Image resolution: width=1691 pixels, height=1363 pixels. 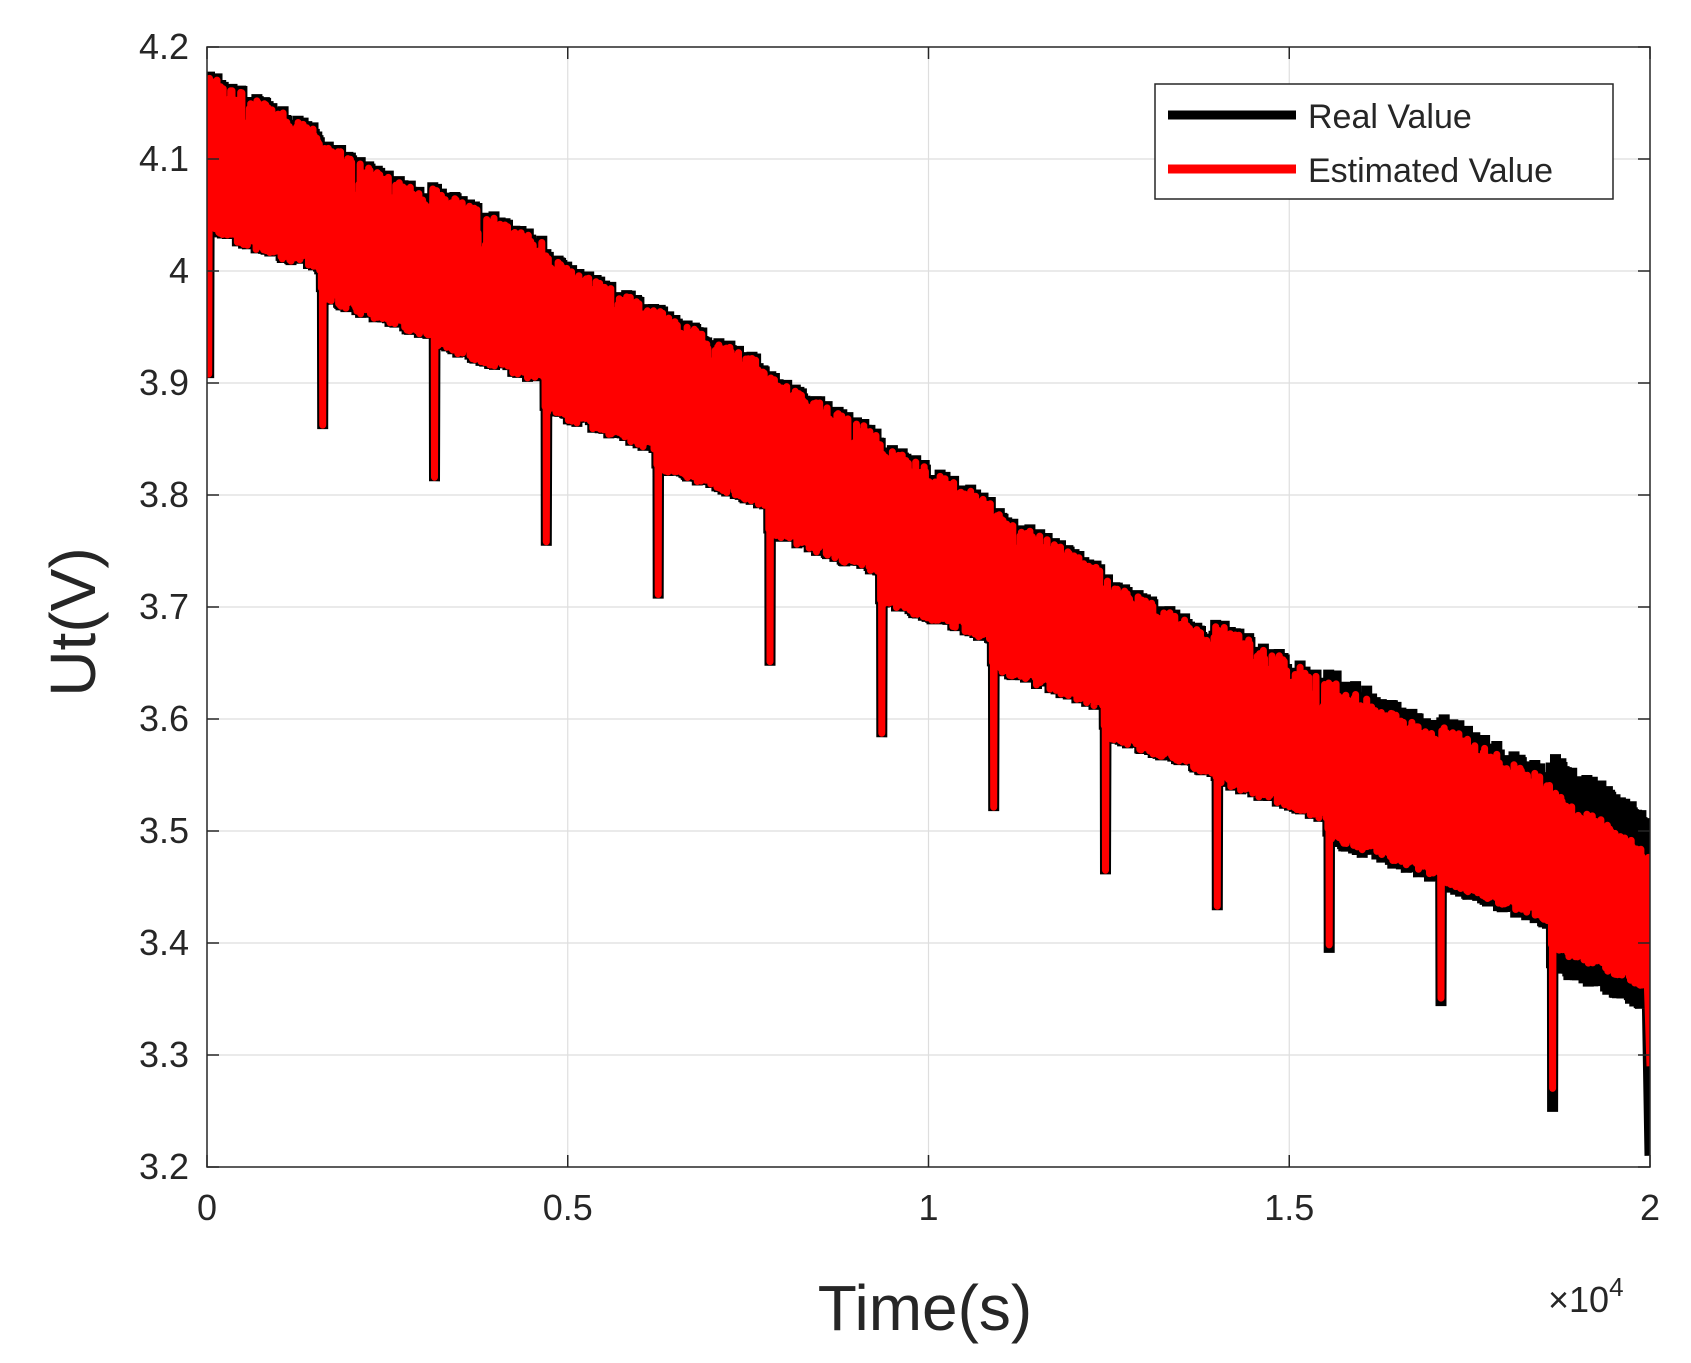 I want to click on y-tick-label: 3.9, so click(x=164, y=382).